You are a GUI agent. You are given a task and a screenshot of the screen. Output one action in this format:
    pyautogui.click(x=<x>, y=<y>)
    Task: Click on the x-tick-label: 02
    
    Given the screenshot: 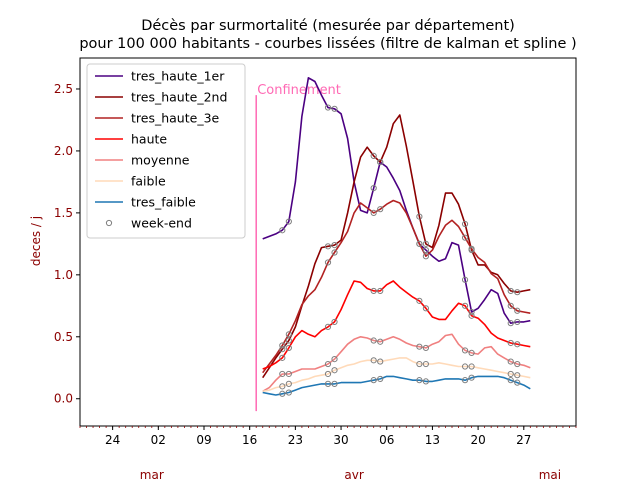 What is the action you would take?
    pyautogui.click(x=158, y=440)
    